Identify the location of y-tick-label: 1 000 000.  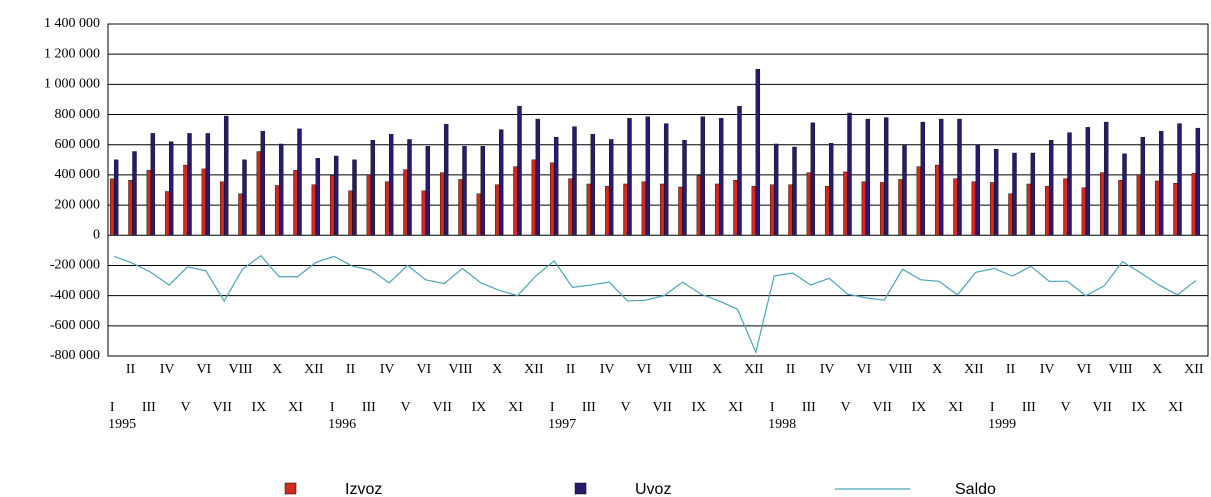
(72, 84).